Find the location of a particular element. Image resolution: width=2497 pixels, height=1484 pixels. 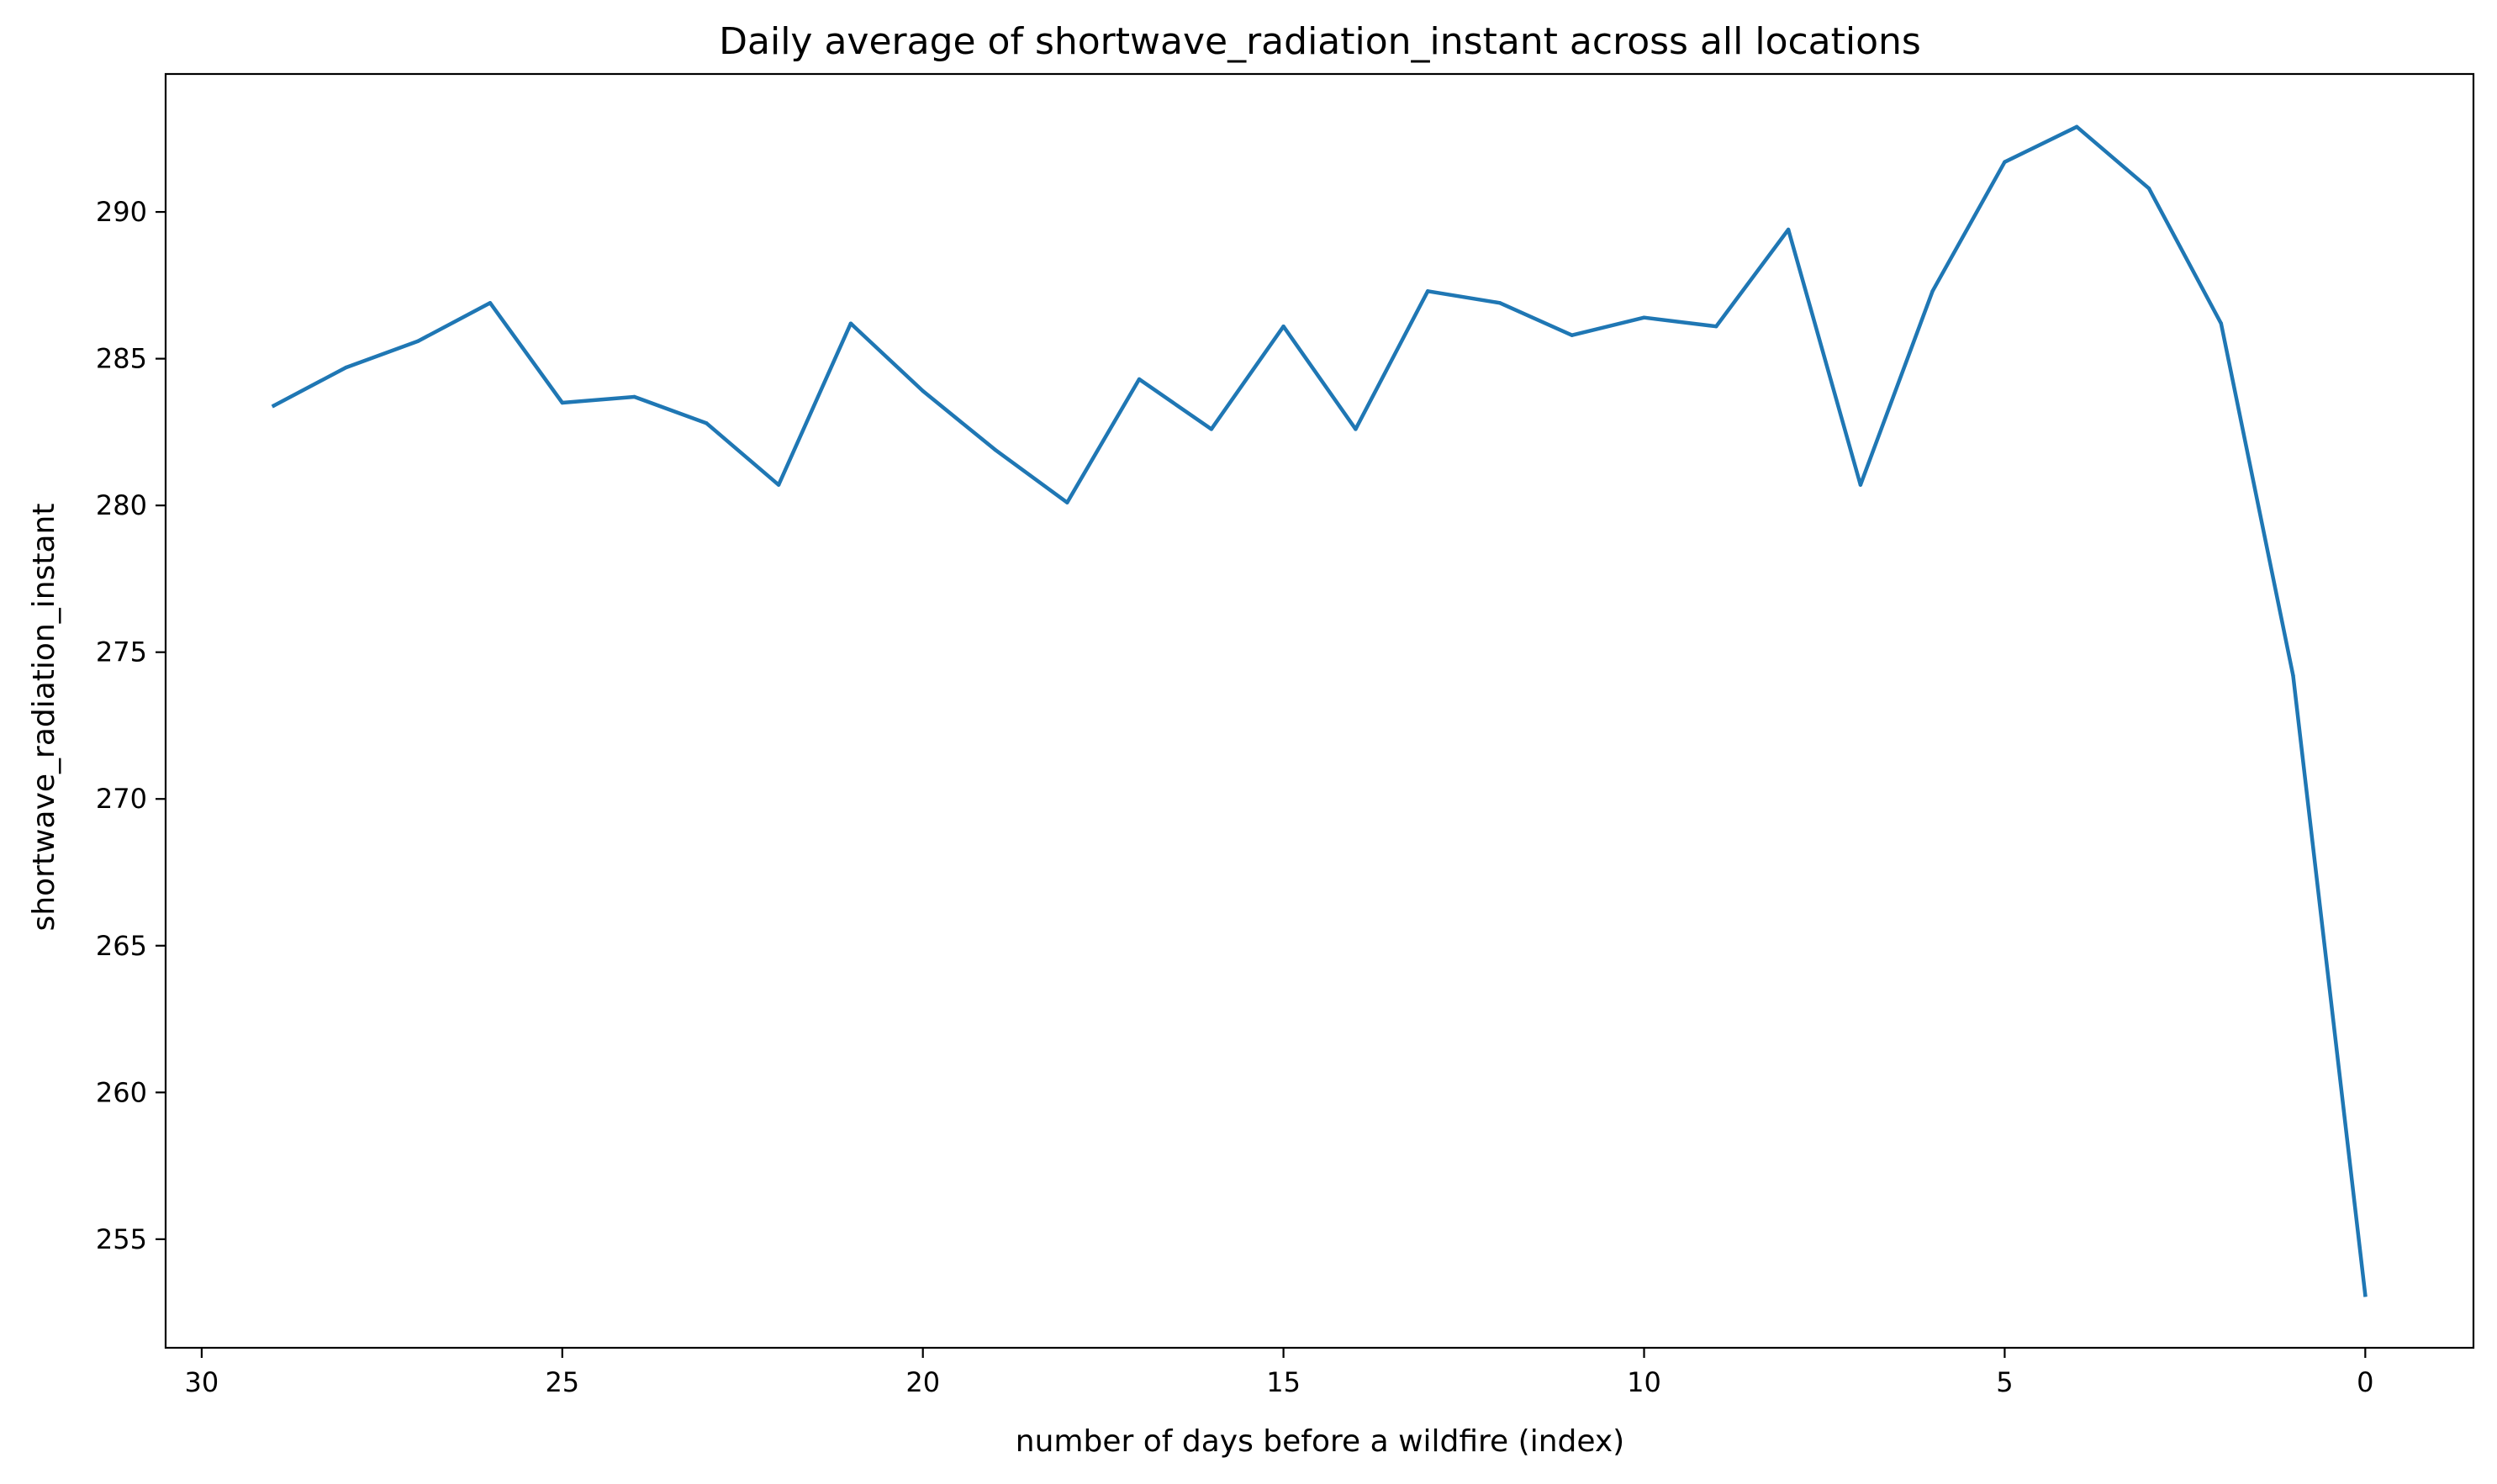

y-tick-label: 280 is located at coordinates (121, 505).